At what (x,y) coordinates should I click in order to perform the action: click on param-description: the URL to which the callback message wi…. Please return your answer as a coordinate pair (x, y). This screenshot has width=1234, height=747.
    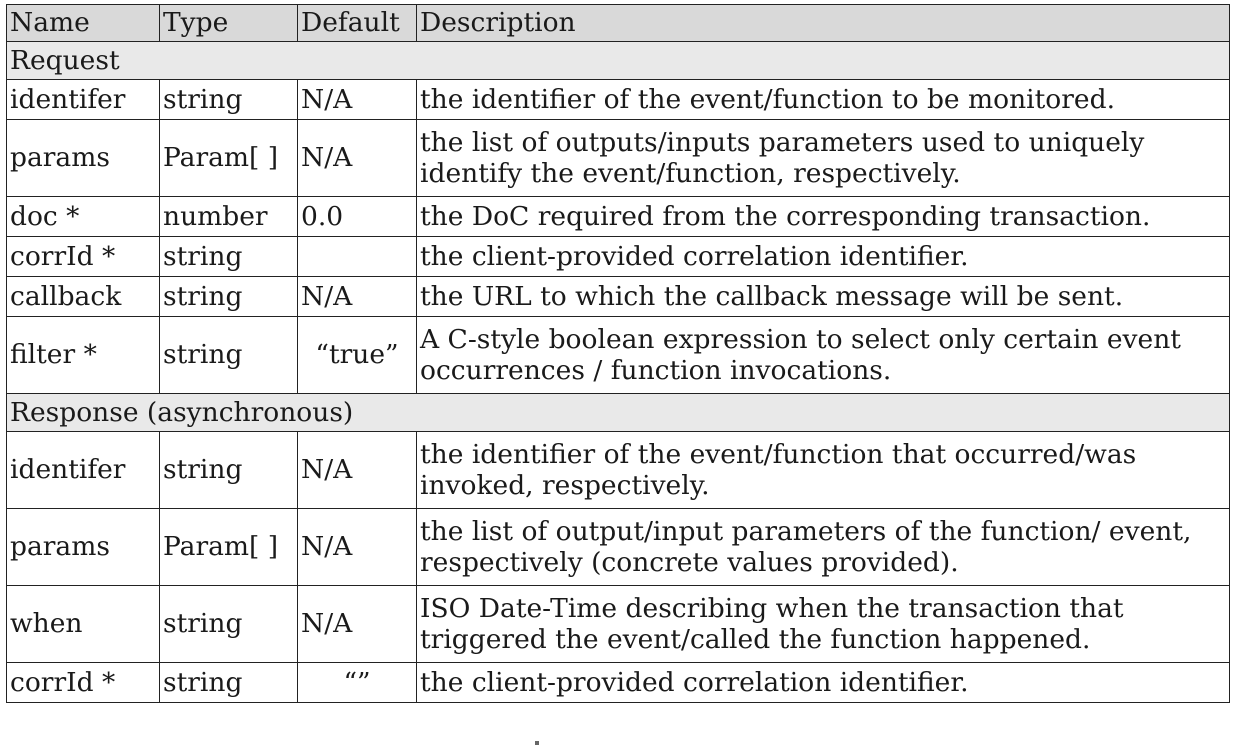
    Looking at the image, I should click on (823, 296).